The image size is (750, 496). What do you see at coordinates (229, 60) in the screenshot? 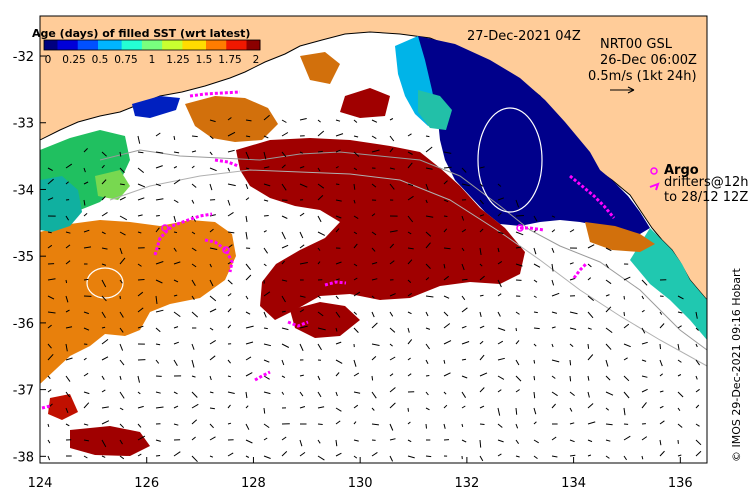
I see `colorbar-tick-label: 1.75` at bounding box center [229, 60].